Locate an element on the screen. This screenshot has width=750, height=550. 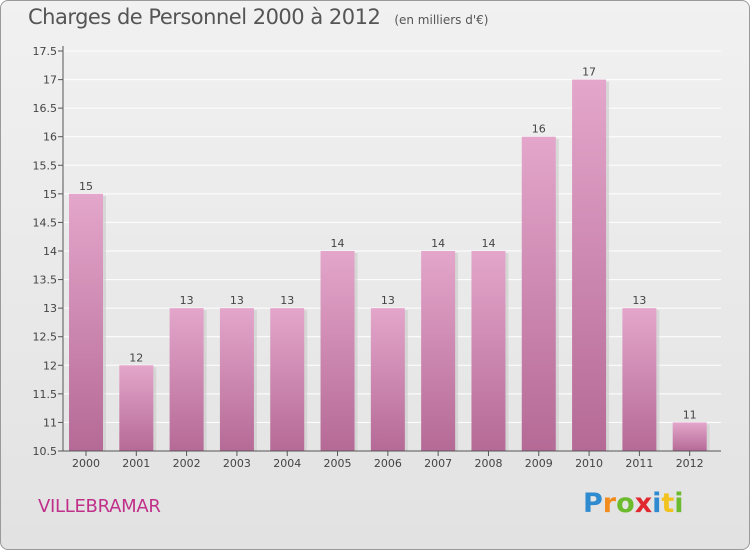
x-tick-label: 2004 is located at coordinates (287, 463).